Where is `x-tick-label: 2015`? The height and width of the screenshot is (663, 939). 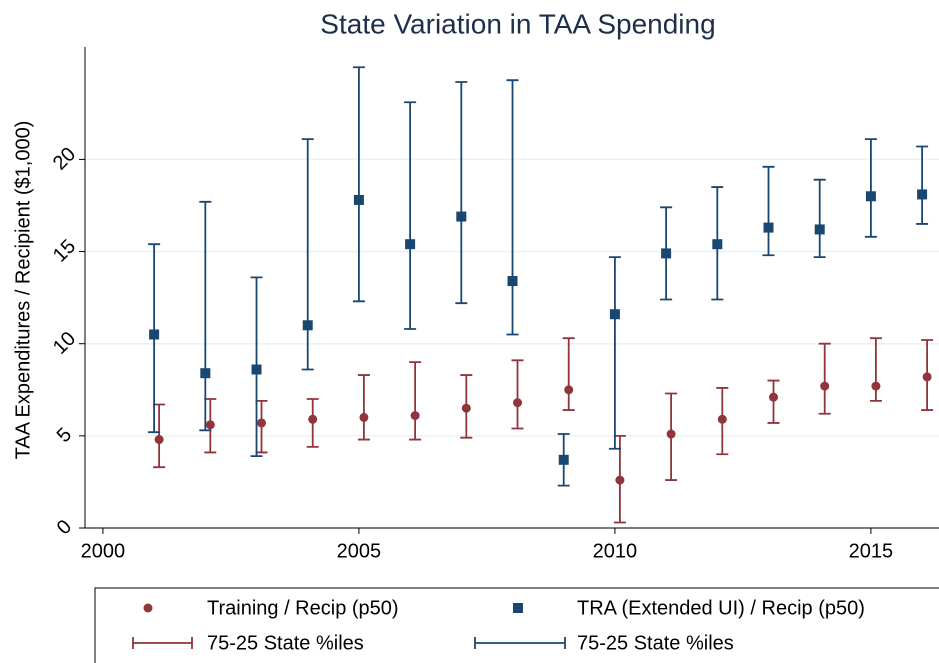 x-tick-label: 2015 is located at coordinates (871, 551).